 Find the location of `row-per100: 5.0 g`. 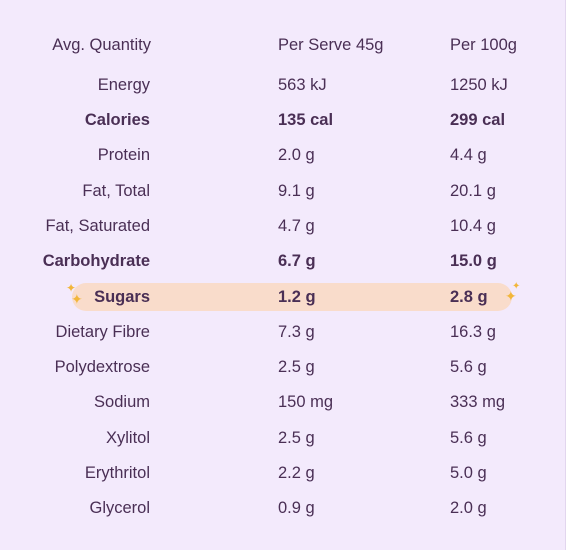

row-per100: 5.0 g is located at coordinates (468, 473).